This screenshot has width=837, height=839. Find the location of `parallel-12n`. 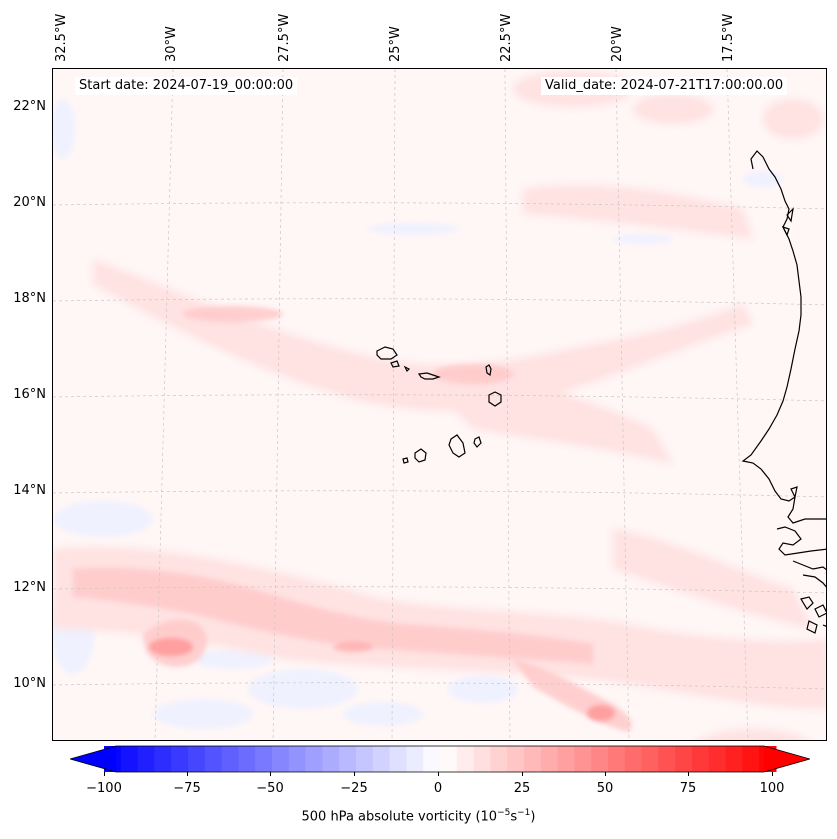

parallel-12n is located at coordinates (439, 590).